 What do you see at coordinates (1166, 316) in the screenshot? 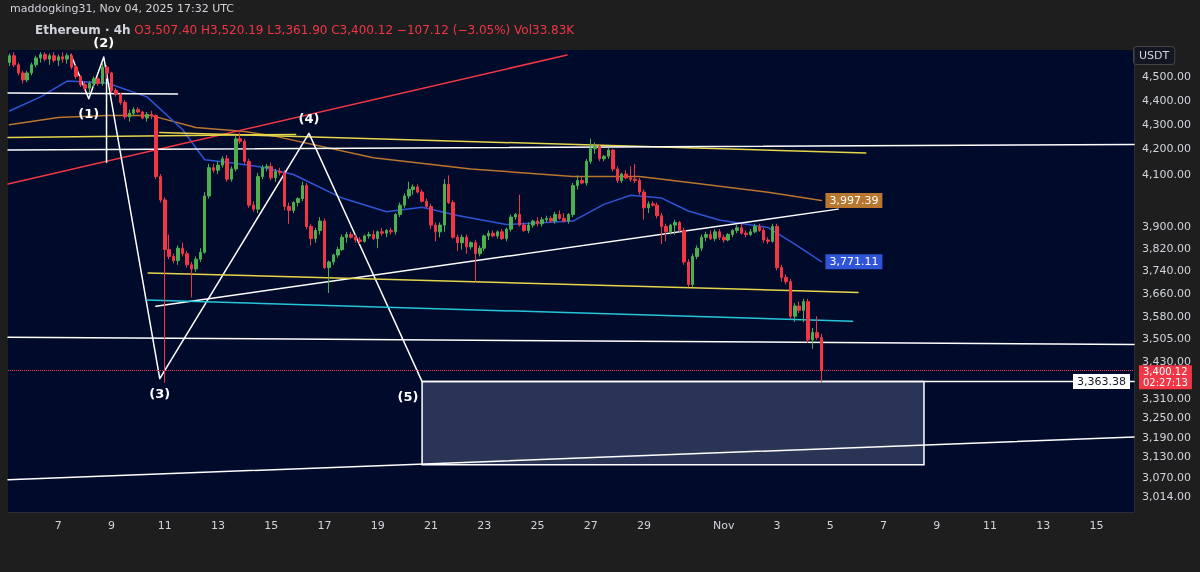
I see `y-tick-label: 3,580.00` at bounding box center [1166, 316].